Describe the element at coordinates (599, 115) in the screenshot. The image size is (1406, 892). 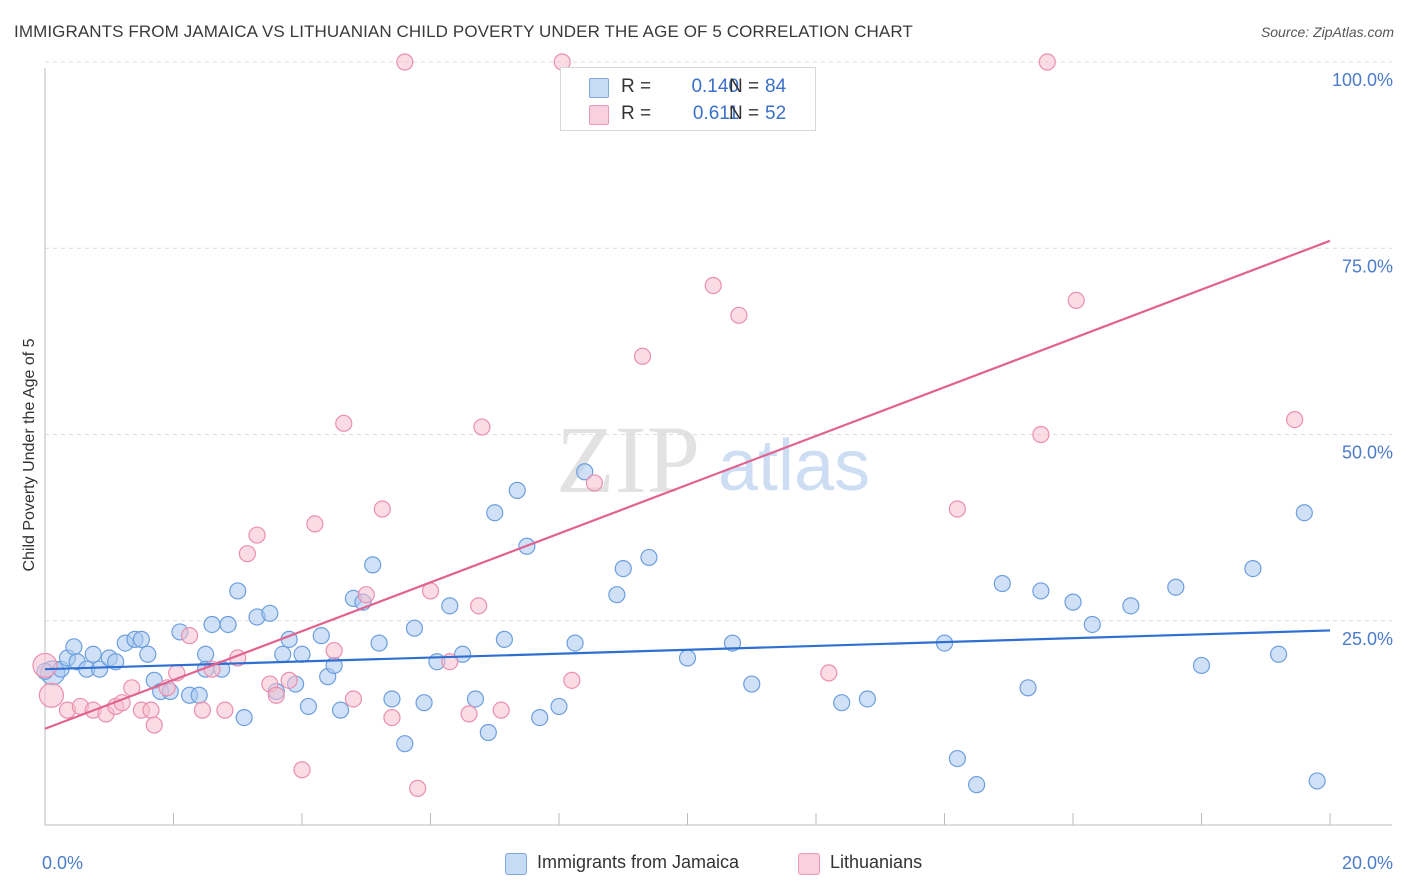
I see `legend-swatch-lithuanian` at that location.